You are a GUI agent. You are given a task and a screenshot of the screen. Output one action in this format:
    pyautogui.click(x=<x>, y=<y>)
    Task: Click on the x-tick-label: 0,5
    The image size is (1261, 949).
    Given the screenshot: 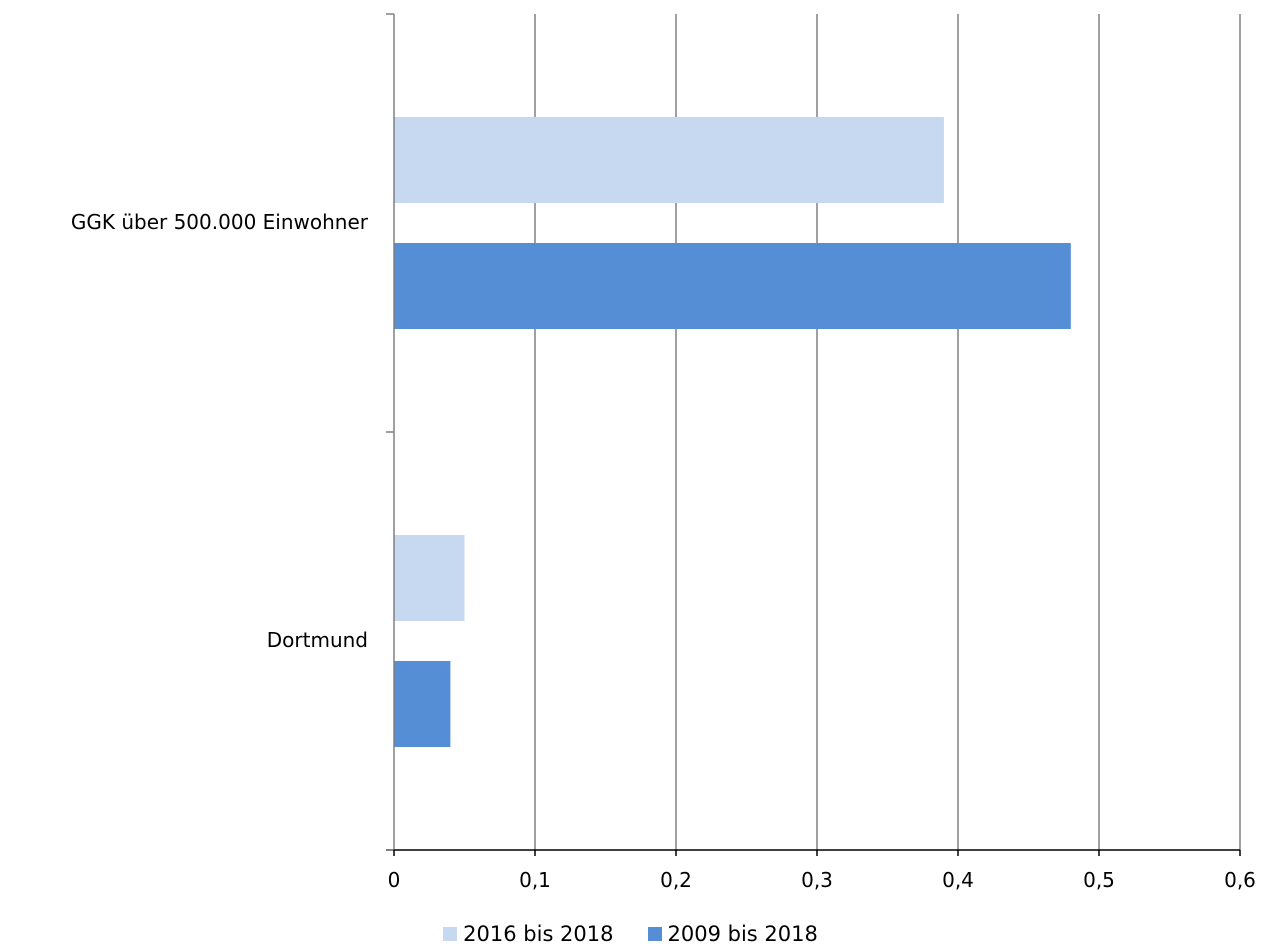 What is the action you would take?
    pyautogui.click(x=1099, y=880)
    